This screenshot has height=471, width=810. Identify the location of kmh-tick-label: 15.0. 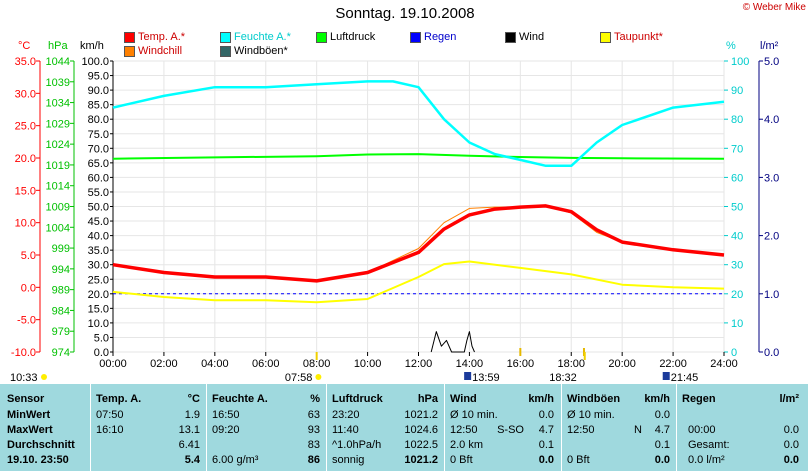
(98, 309).